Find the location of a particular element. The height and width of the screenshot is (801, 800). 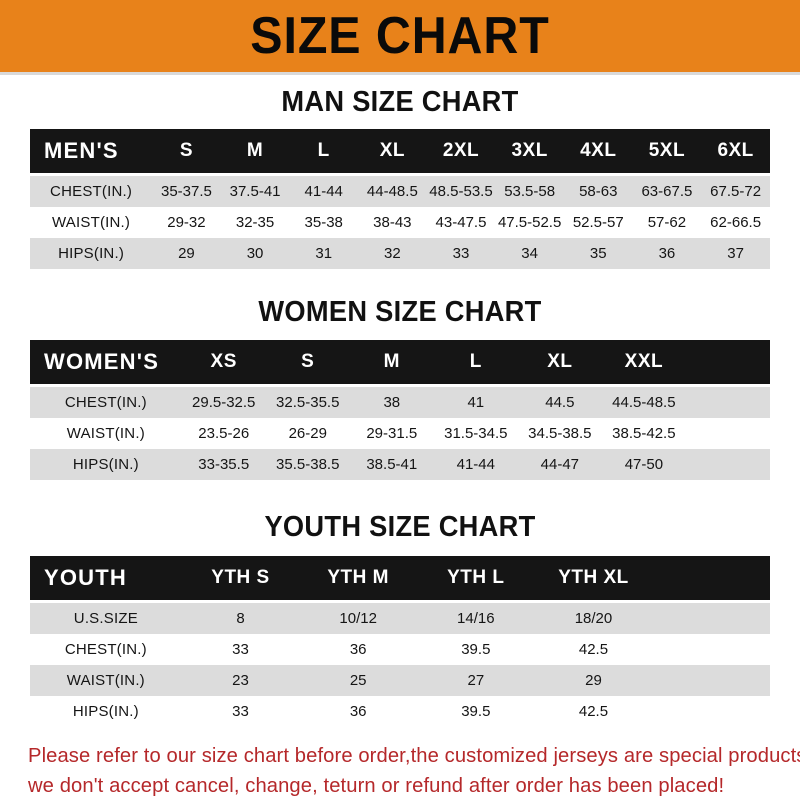

column-header: XXL is located at coordinates (644, 361).